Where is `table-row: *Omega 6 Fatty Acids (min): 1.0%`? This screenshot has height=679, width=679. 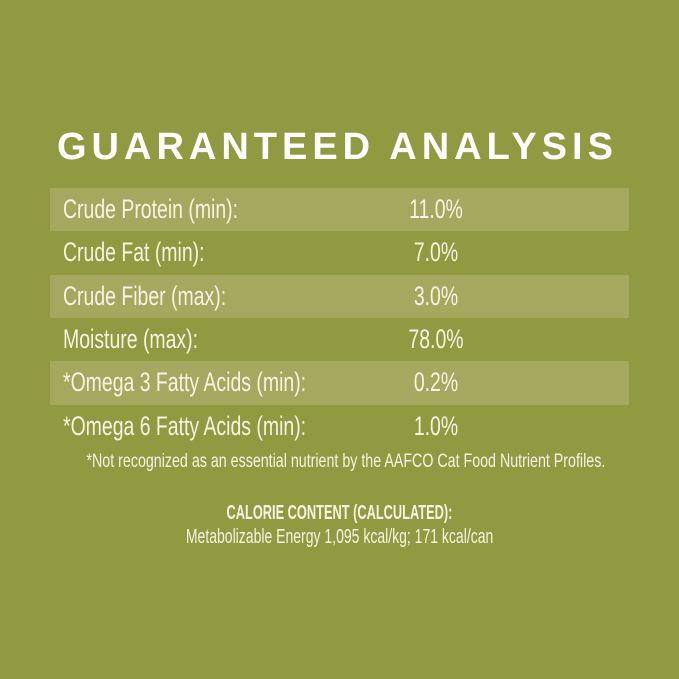 table-row: *Omega 6 Fatty Acids (min): 1.0% is located at coordinates (339, 426).